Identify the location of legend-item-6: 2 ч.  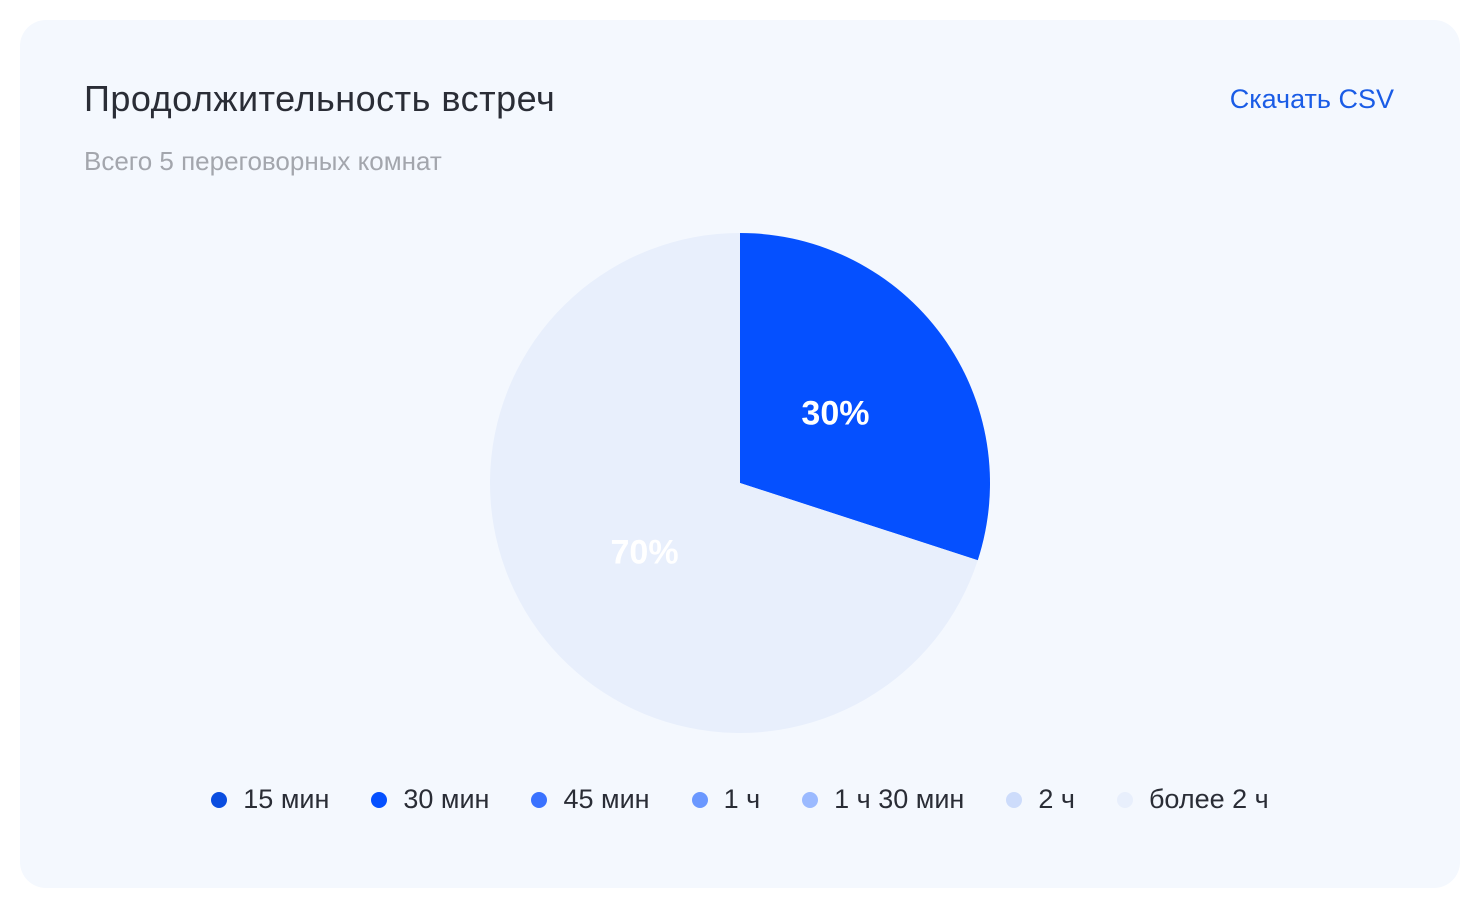
(1040, 799).